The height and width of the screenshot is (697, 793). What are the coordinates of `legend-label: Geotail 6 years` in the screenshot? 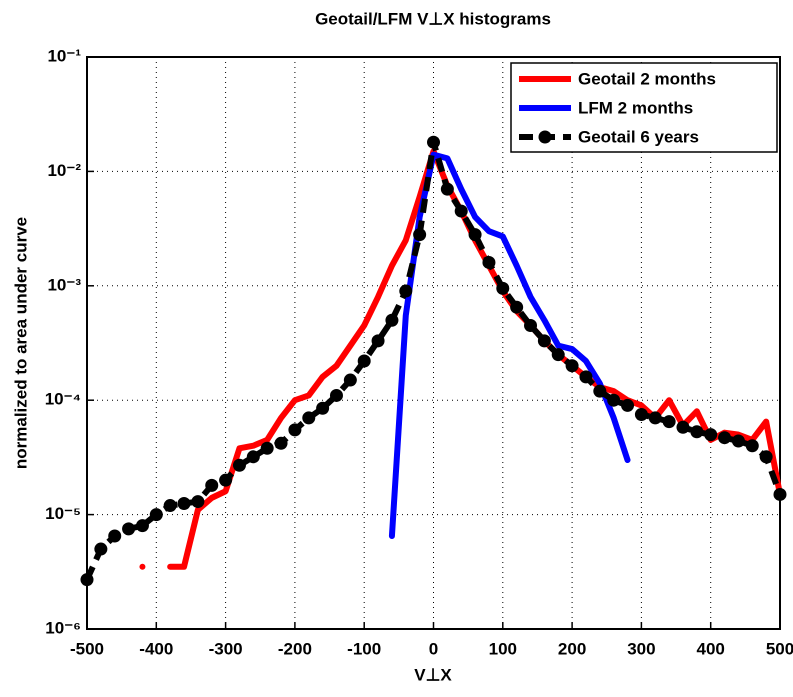 It's located at (638, 136).